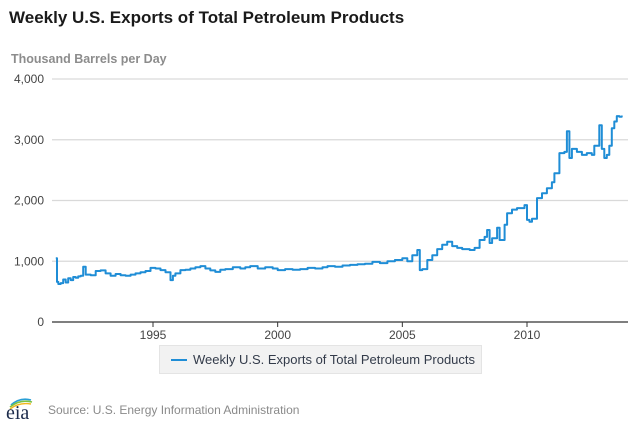  What do you see at coordinates (402, 335) in the screenshot?
I see `x-tick-label: 2005` at bounding box center [402, 335].